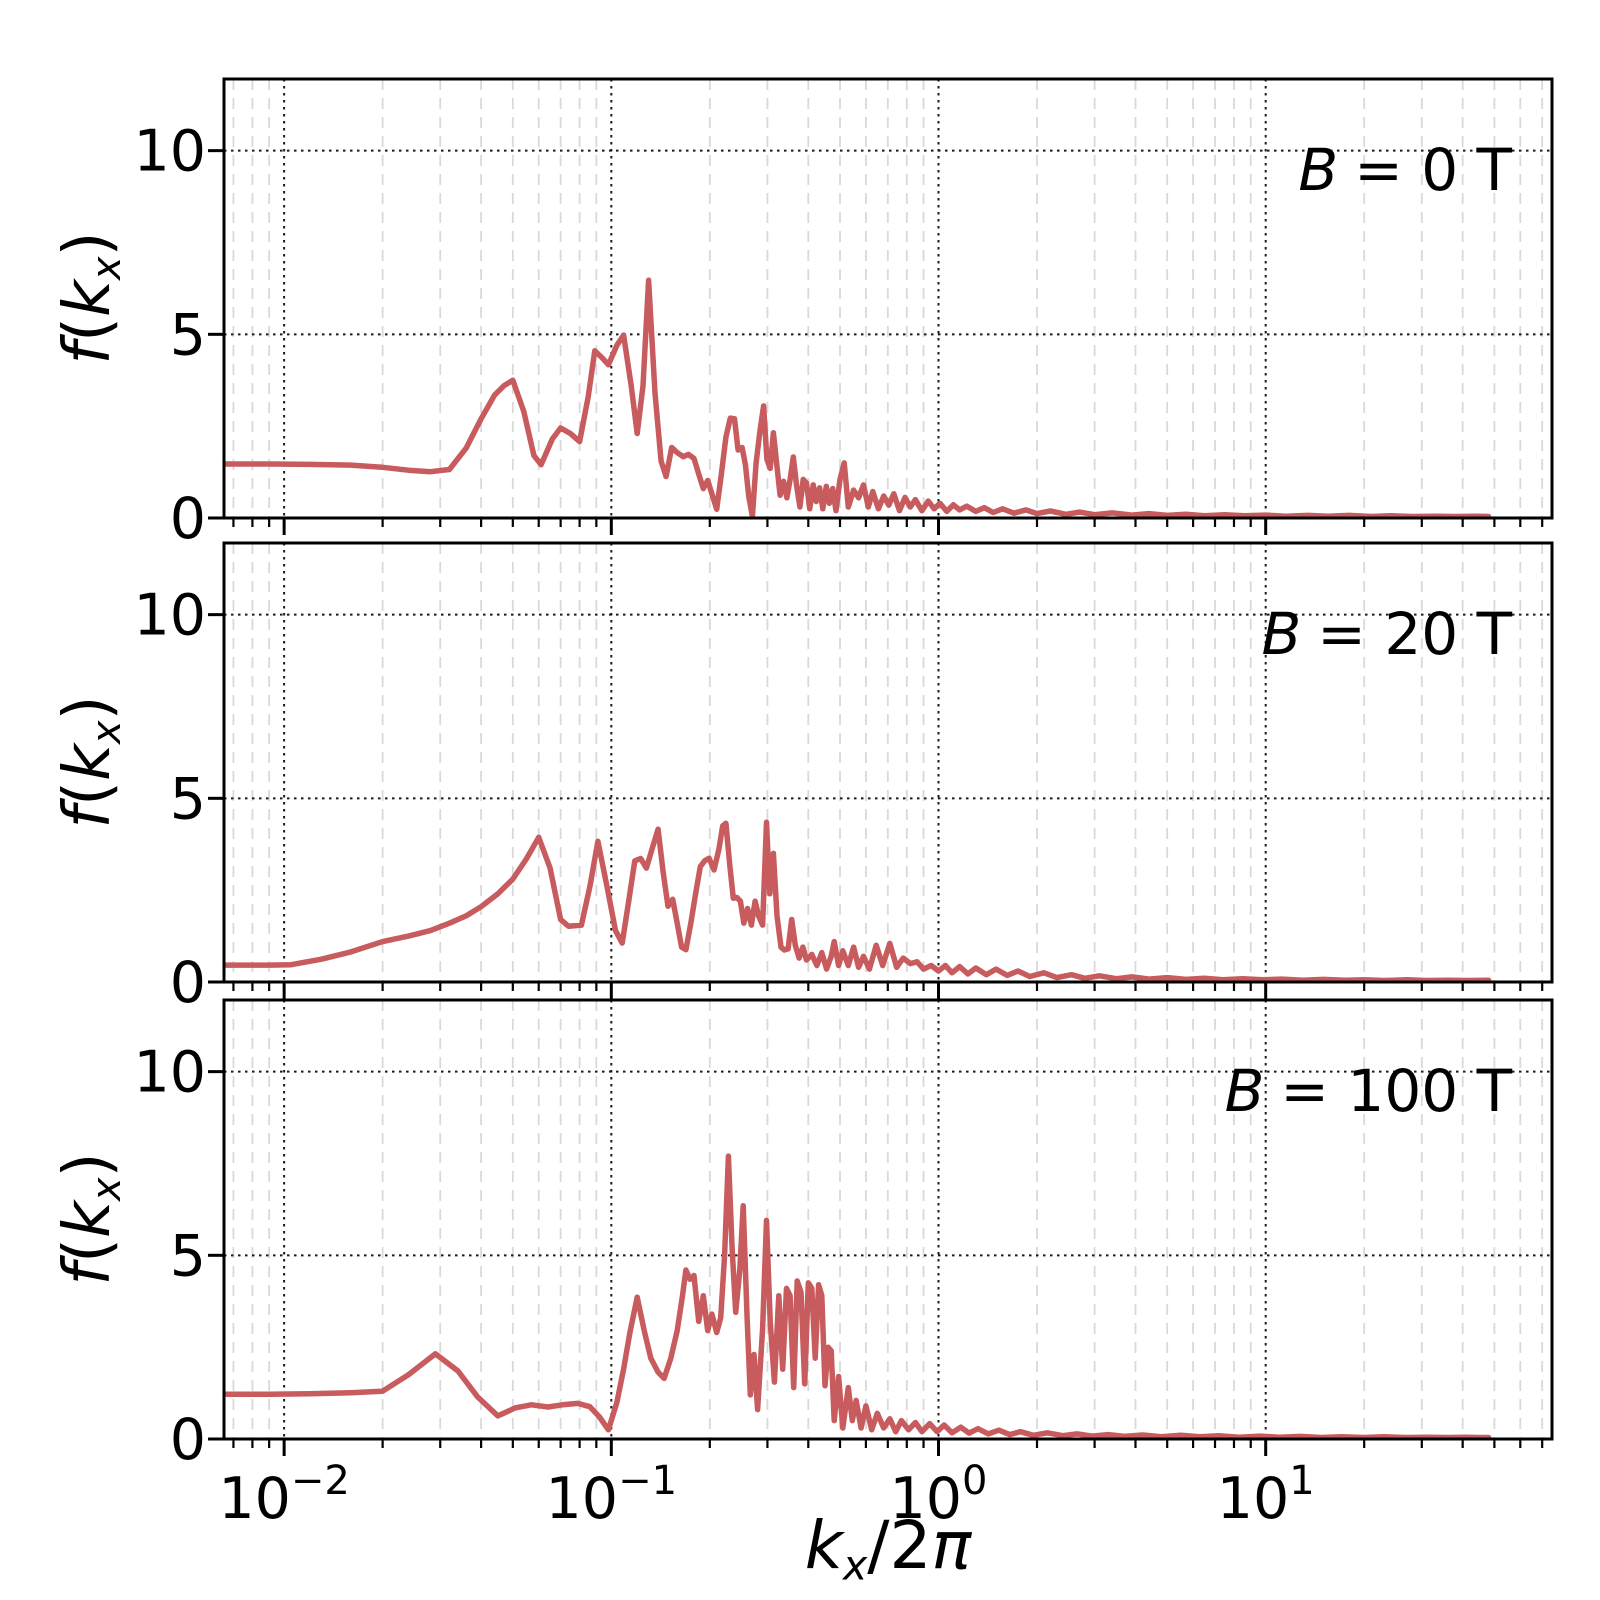 This screenshot has width=1600, height=1600. I want to click on x-tick-label: 10¹, so click(1266, 1495).